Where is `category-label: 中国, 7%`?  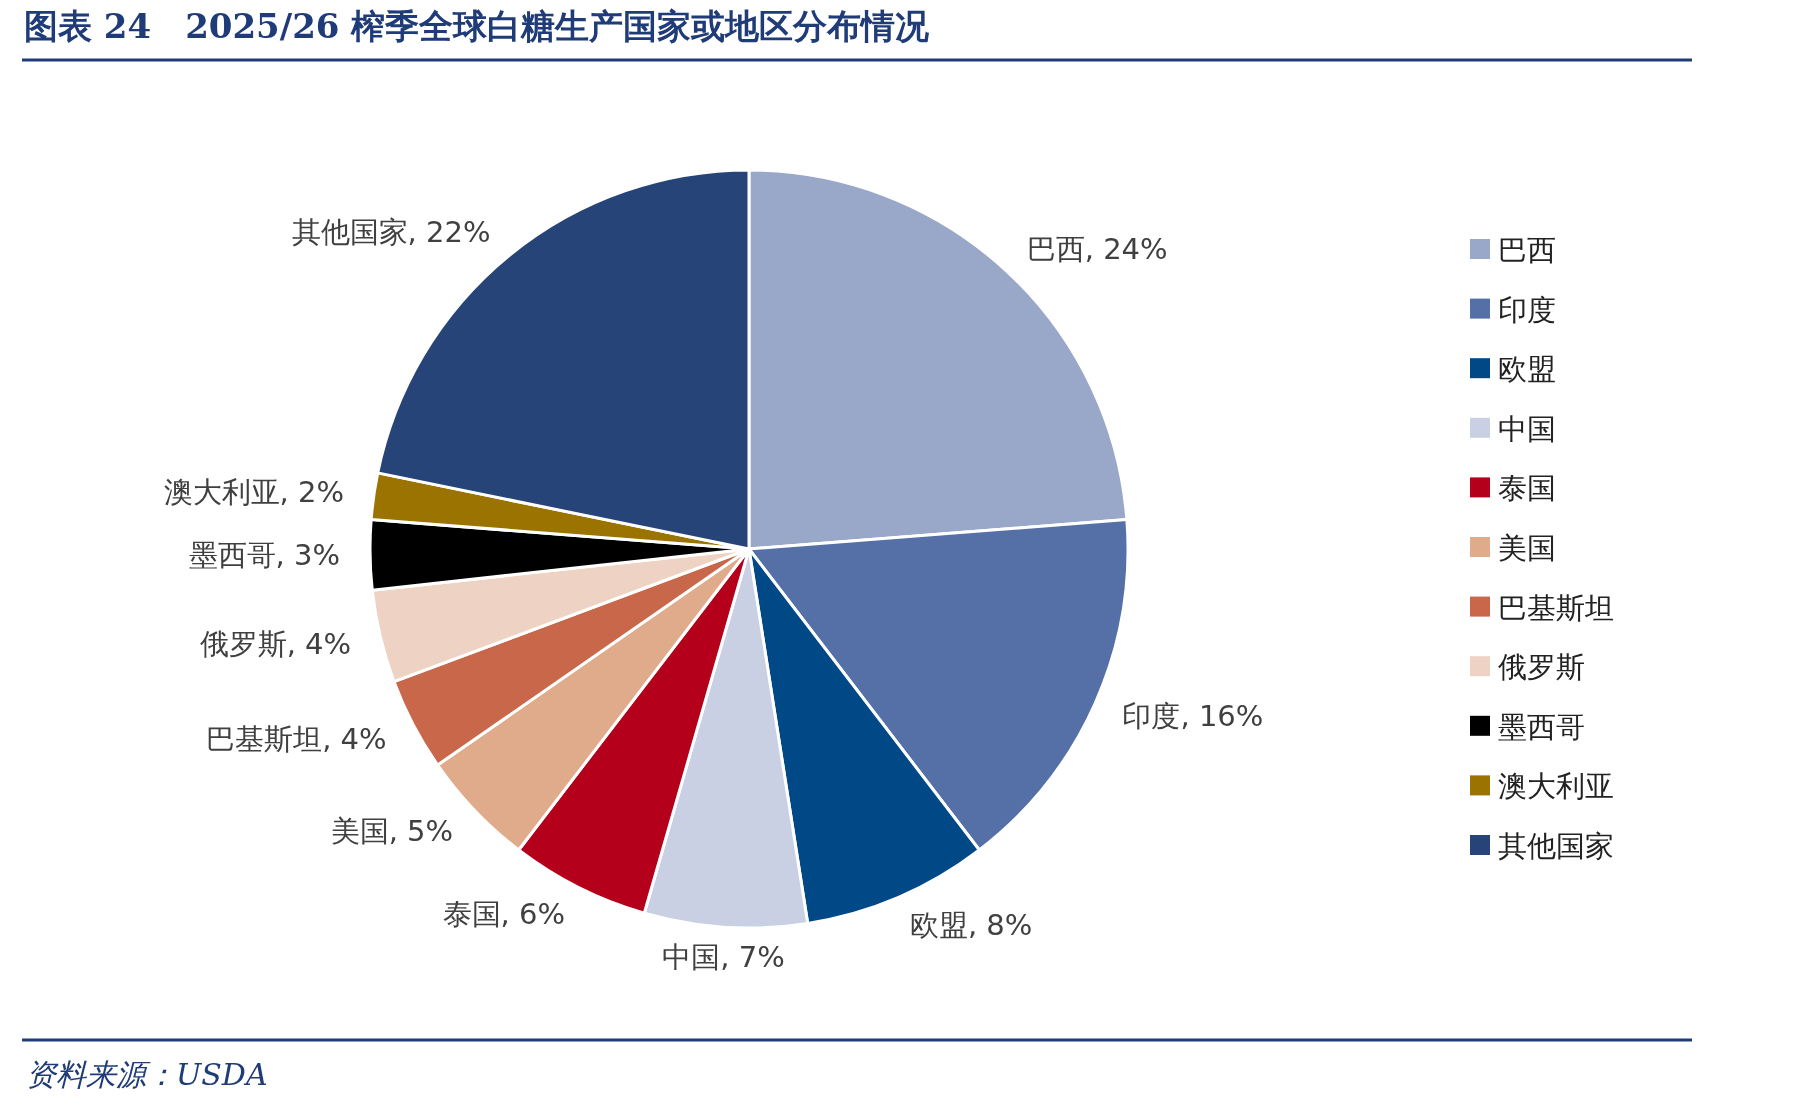 category-label: 中国, 7% is located at coordinates (723, 957).